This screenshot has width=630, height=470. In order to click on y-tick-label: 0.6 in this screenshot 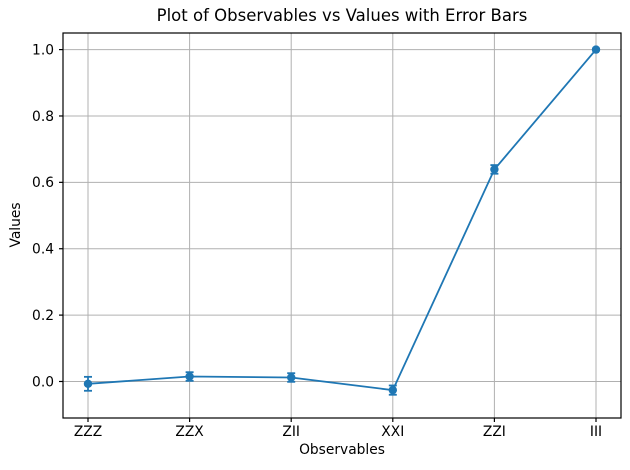, I will do `click(43, 183)`.